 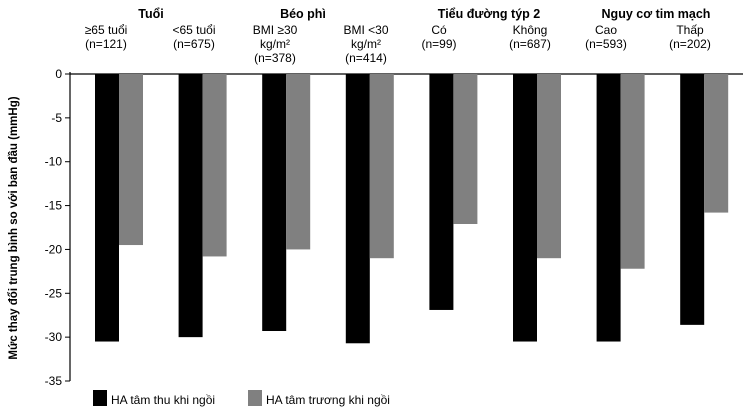 What do you see at coordinates (150, 14) in the screenshot?
I see `group-title: Tuổi` at bounding box center [150, 14].